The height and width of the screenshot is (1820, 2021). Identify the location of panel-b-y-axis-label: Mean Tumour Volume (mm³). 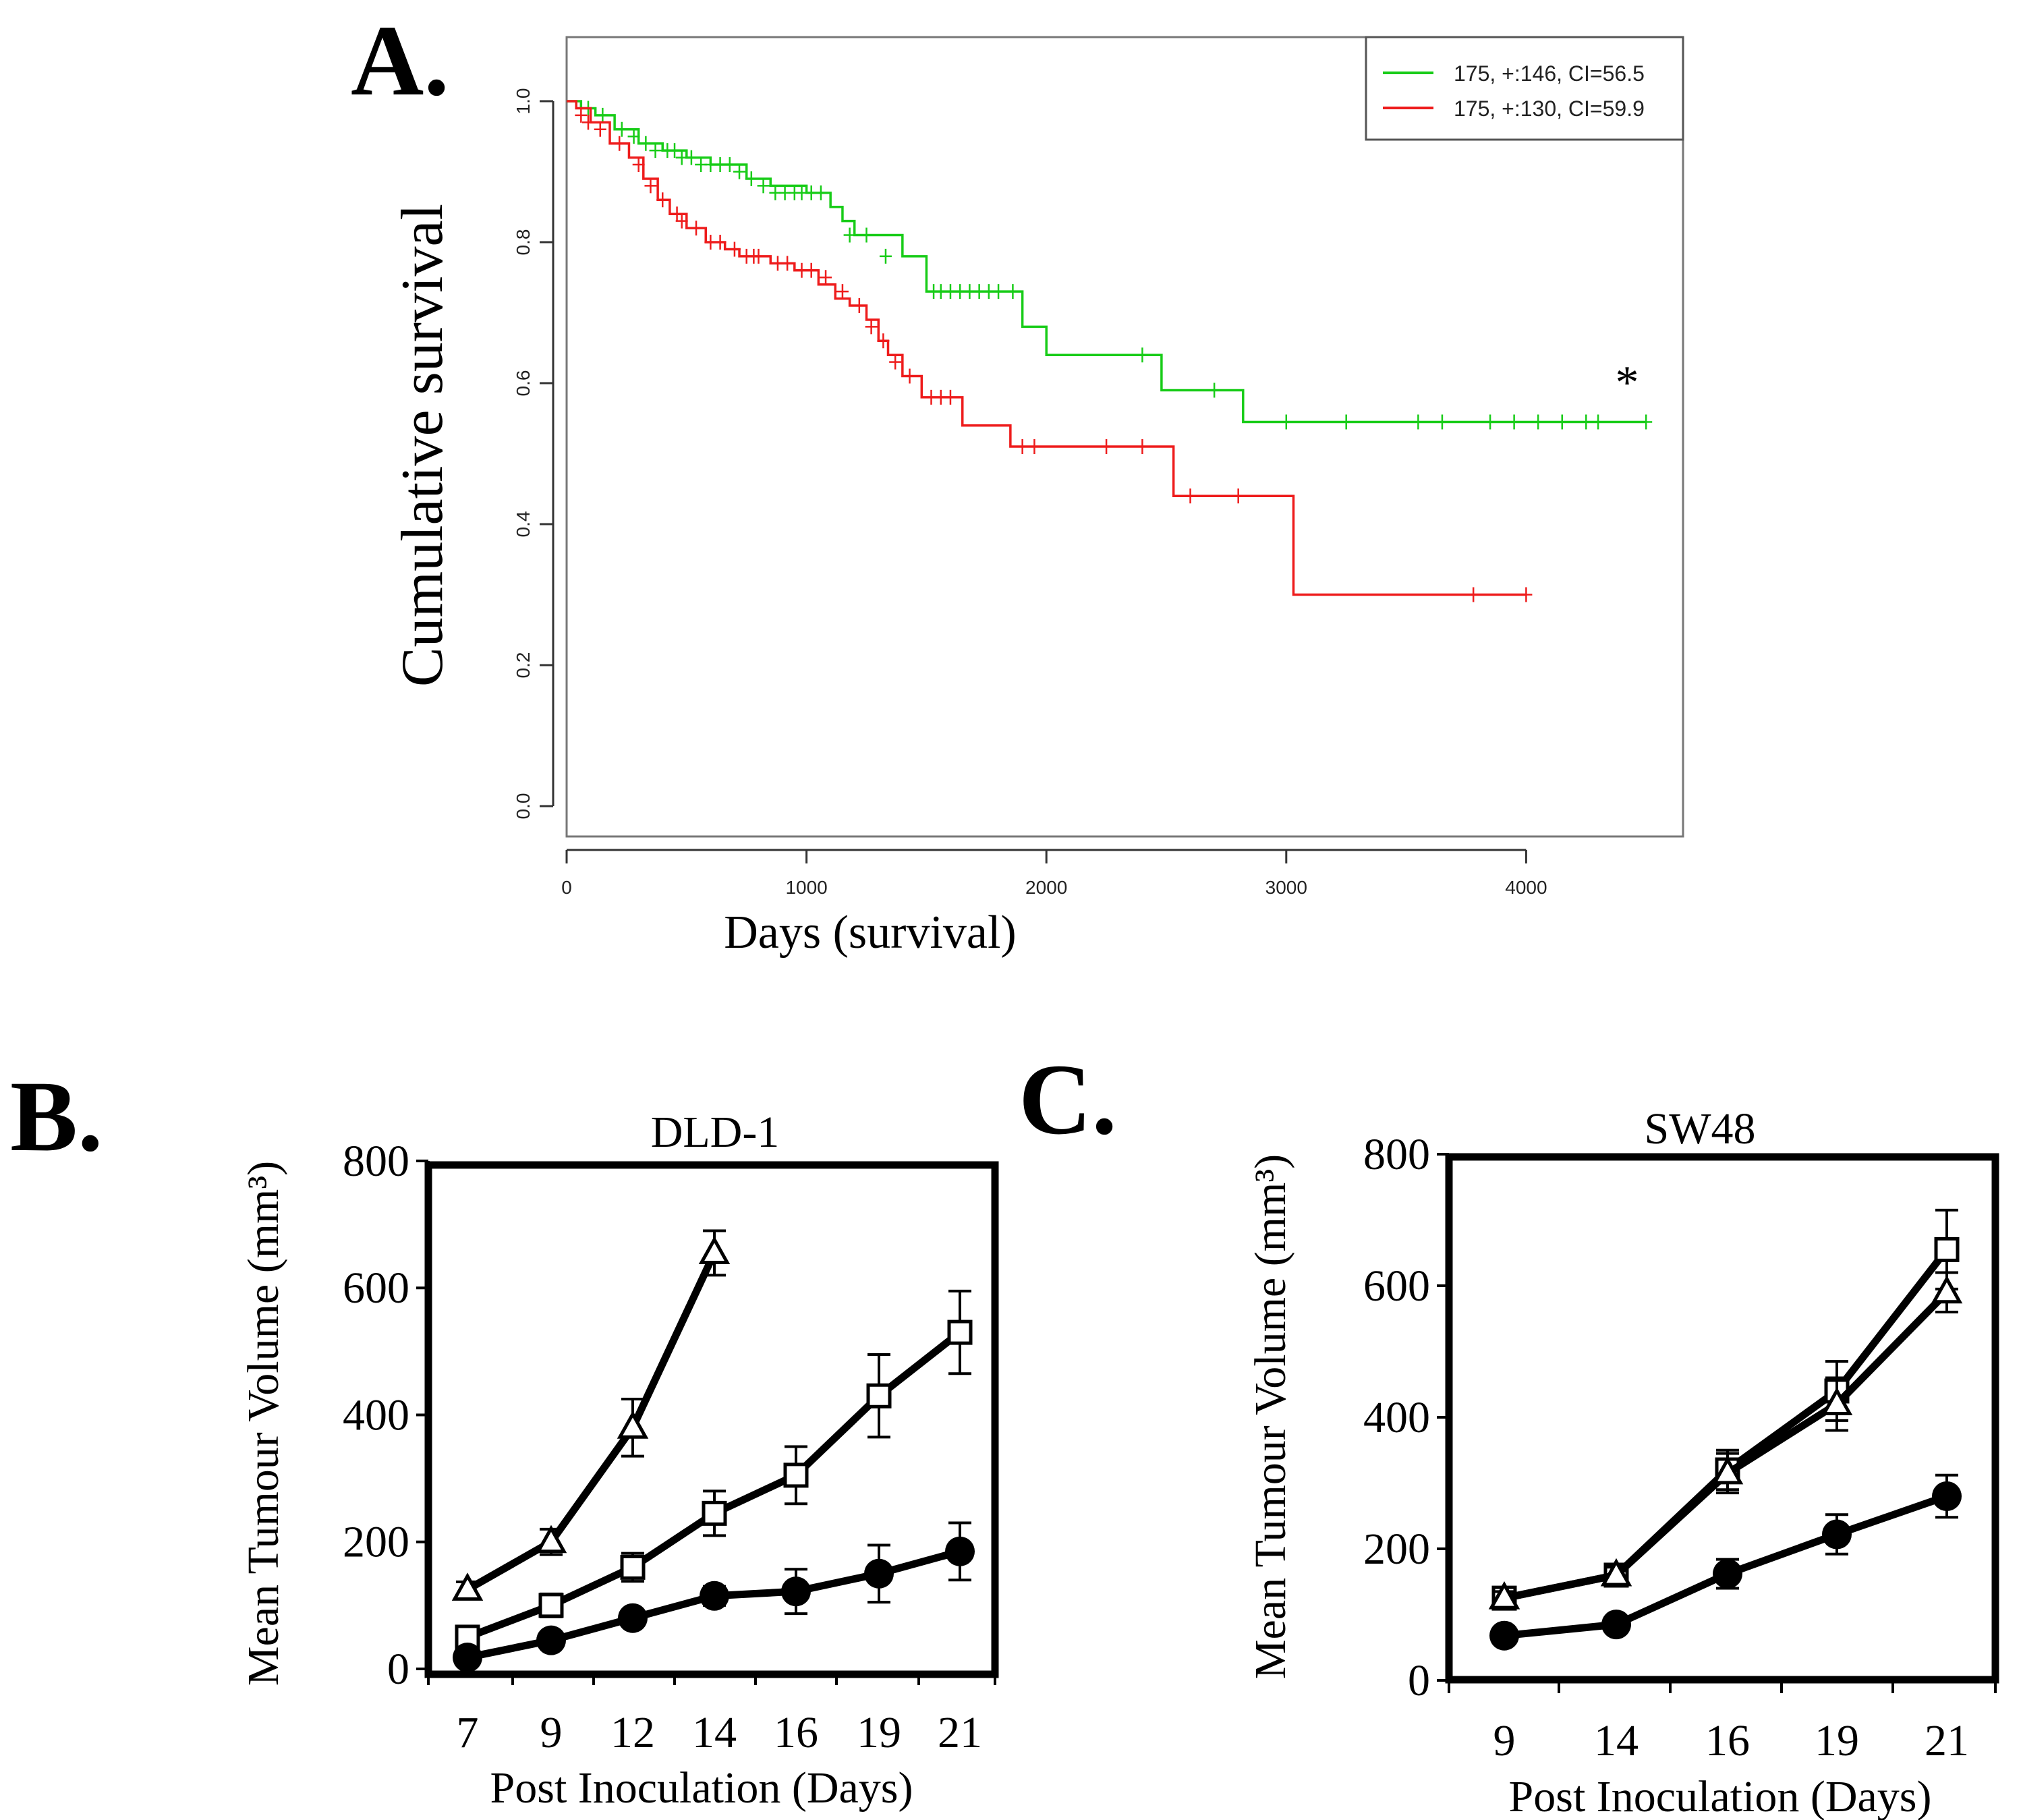
(263, 1423).